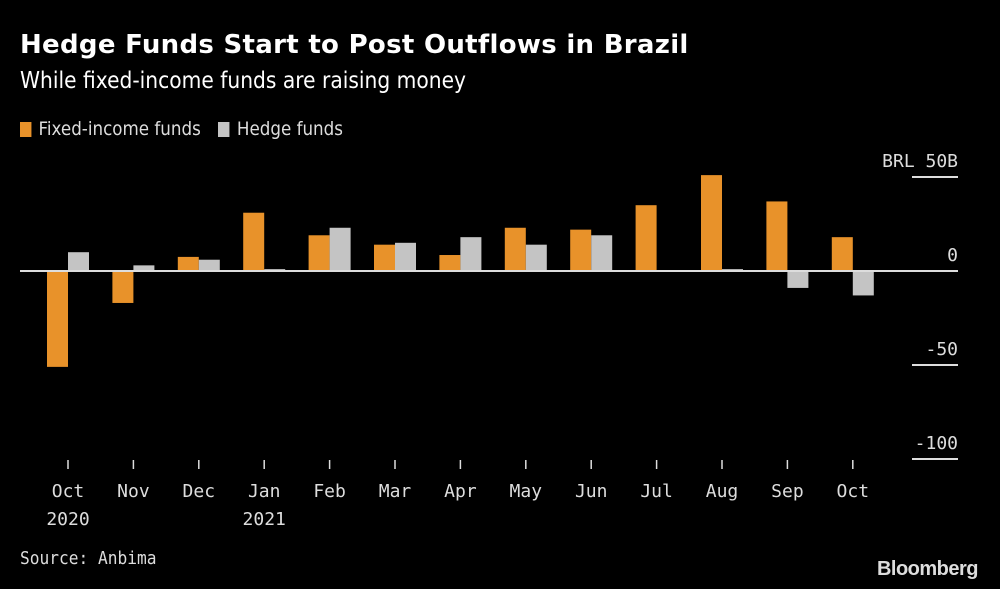 This screenshot has width=1000, height=589. Describe the element at coordinates (722, 491) in the screenshot. I see `x-tick-label: Aug` at that location.